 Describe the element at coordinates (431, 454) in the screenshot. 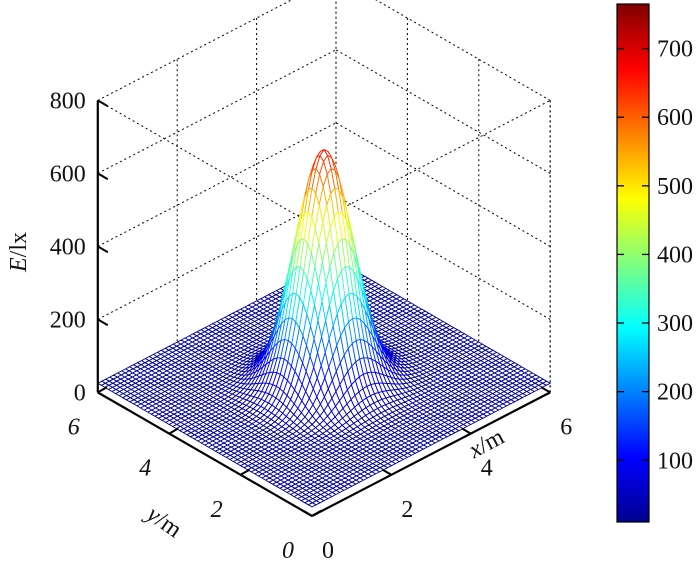

I see `x-axis-line` at that location.